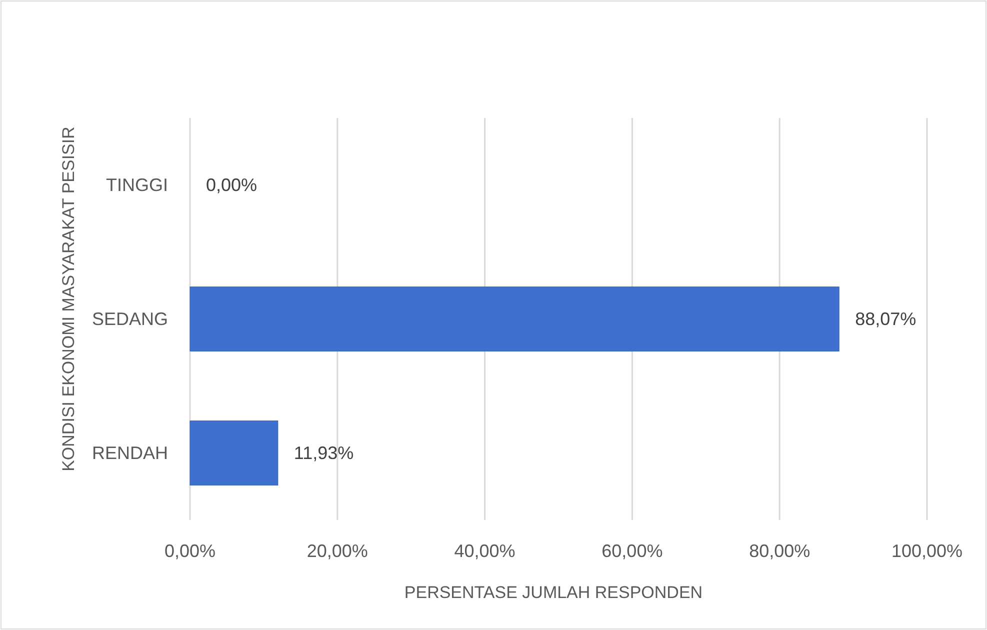 This screenshot has width=987, height=630. I want to click on x-tick-label: 20,00%, so click(337, 551).